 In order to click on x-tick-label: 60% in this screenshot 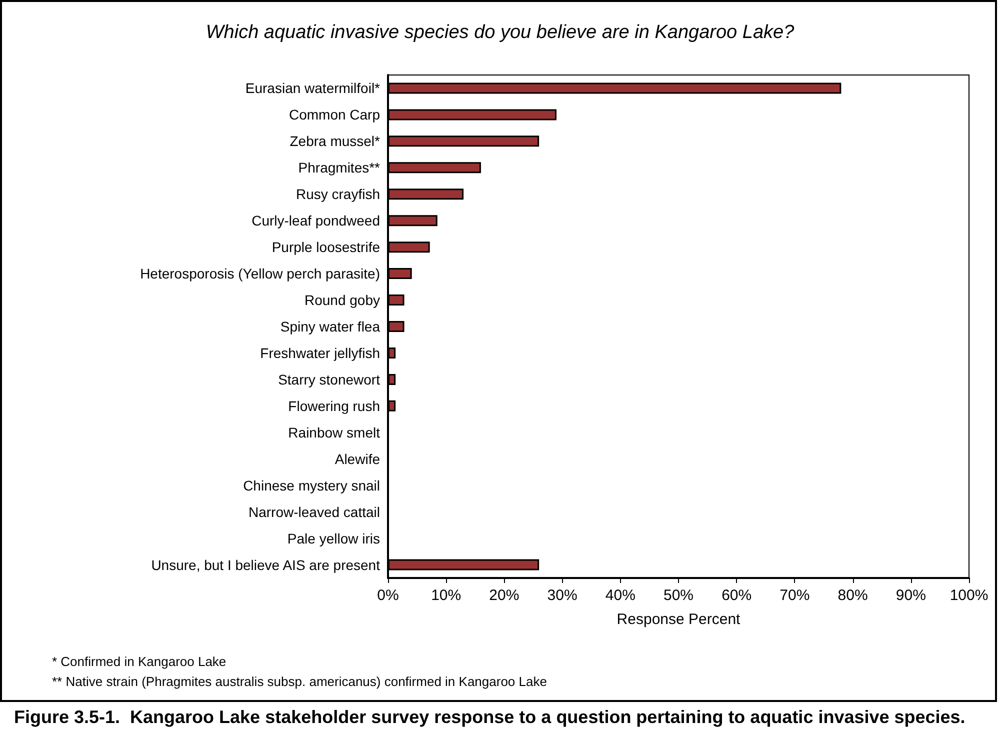, I will do `click(737, 595)`.